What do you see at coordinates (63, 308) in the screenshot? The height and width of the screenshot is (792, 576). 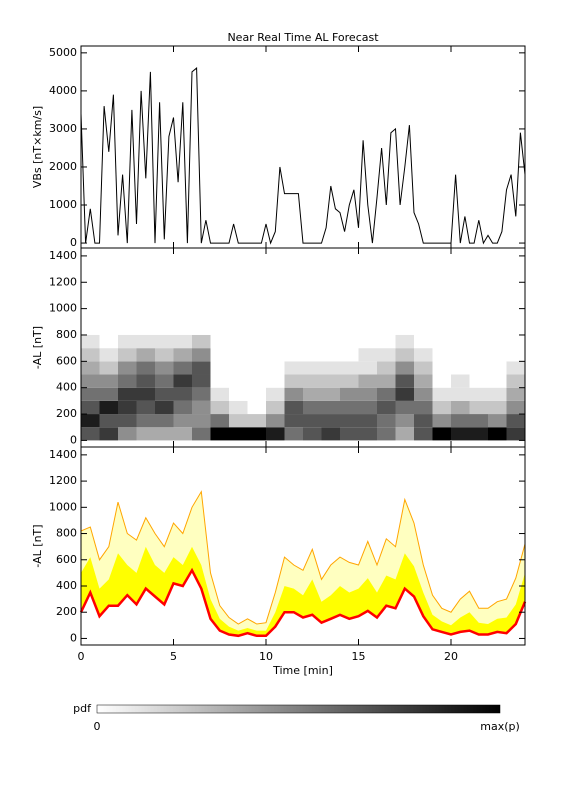 I see `y-tick-label: 1000` at bounding box center [63, 308].